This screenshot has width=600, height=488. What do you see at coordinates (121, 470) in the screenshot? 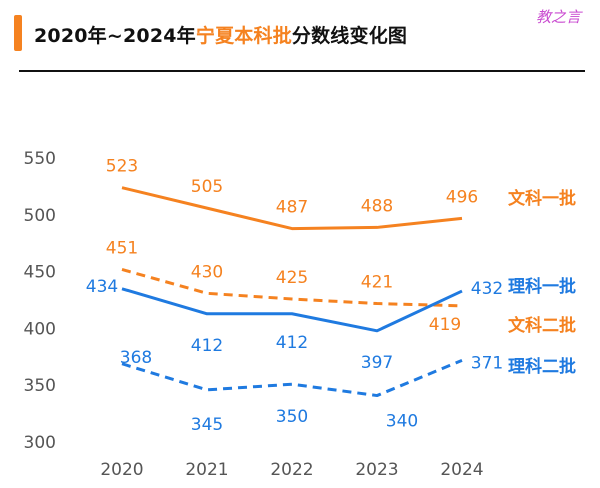
I see `x-tick-label: 2020` at bounding box center [121, 470].